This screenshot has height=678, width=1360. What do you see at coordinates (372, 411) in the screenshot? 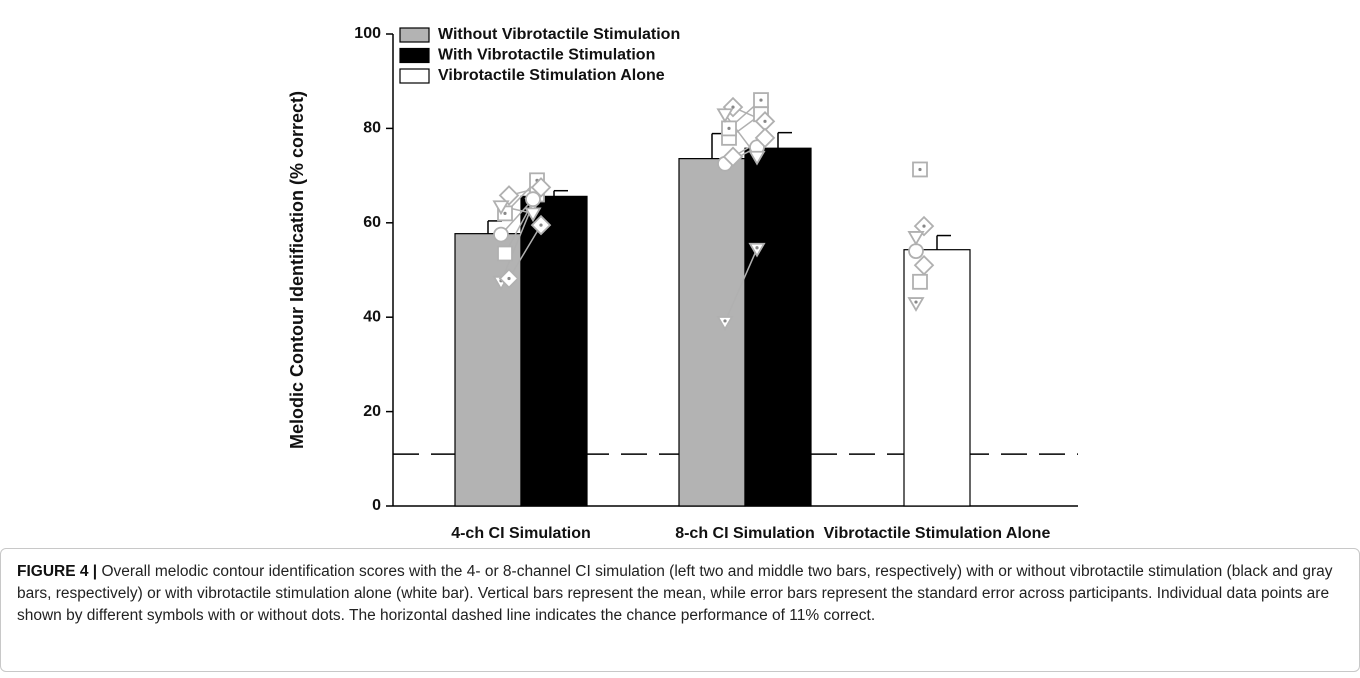
I see `y-tick-label: 20` at bounding box center [372, 411].